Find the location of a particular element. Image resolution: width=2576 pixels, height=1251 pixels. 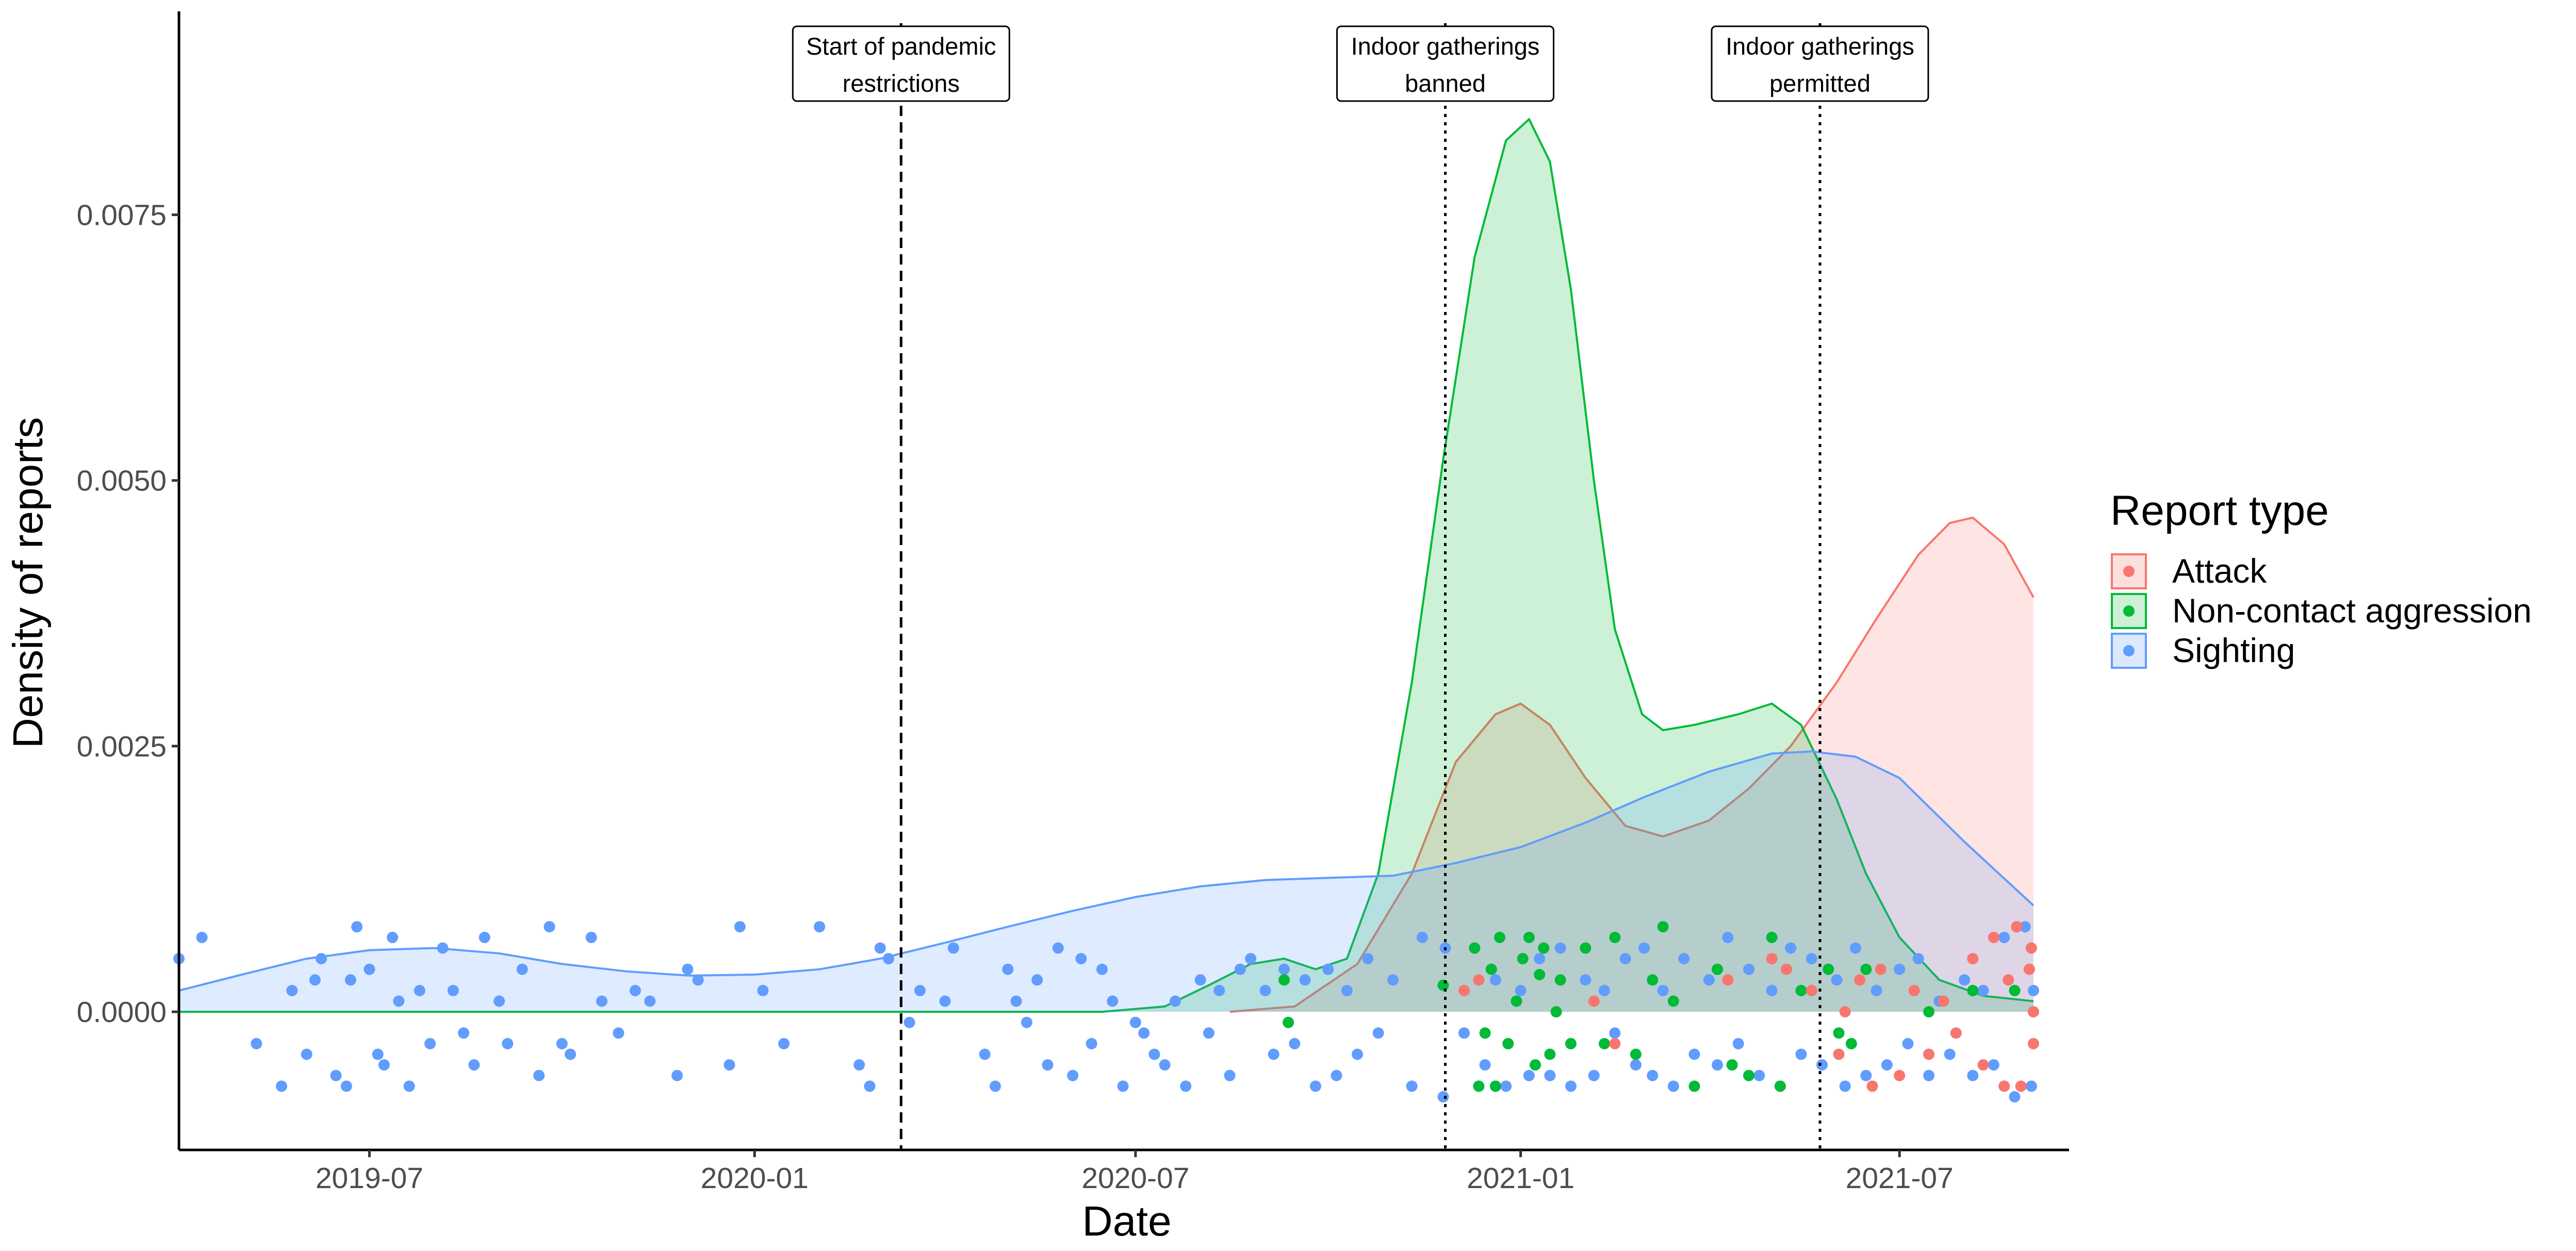

density-line-attack is located at coordinates (1631, 765).